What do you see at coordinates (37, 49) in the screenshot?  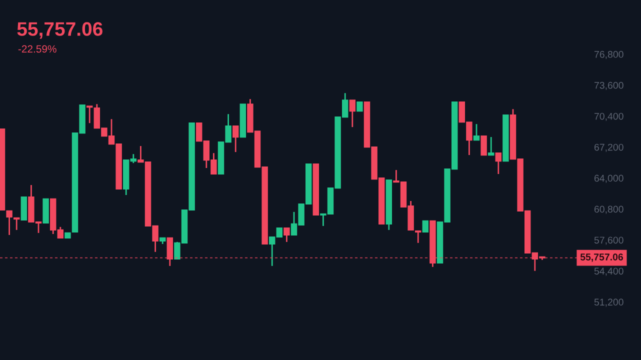 I see `annotation: -22.59%` at bounding box center [37, 49].